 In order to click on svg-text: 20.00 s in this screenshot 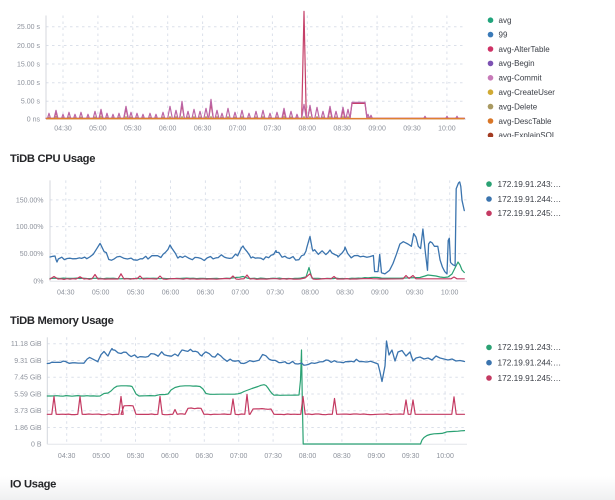, I will do `click(28, 46)`.